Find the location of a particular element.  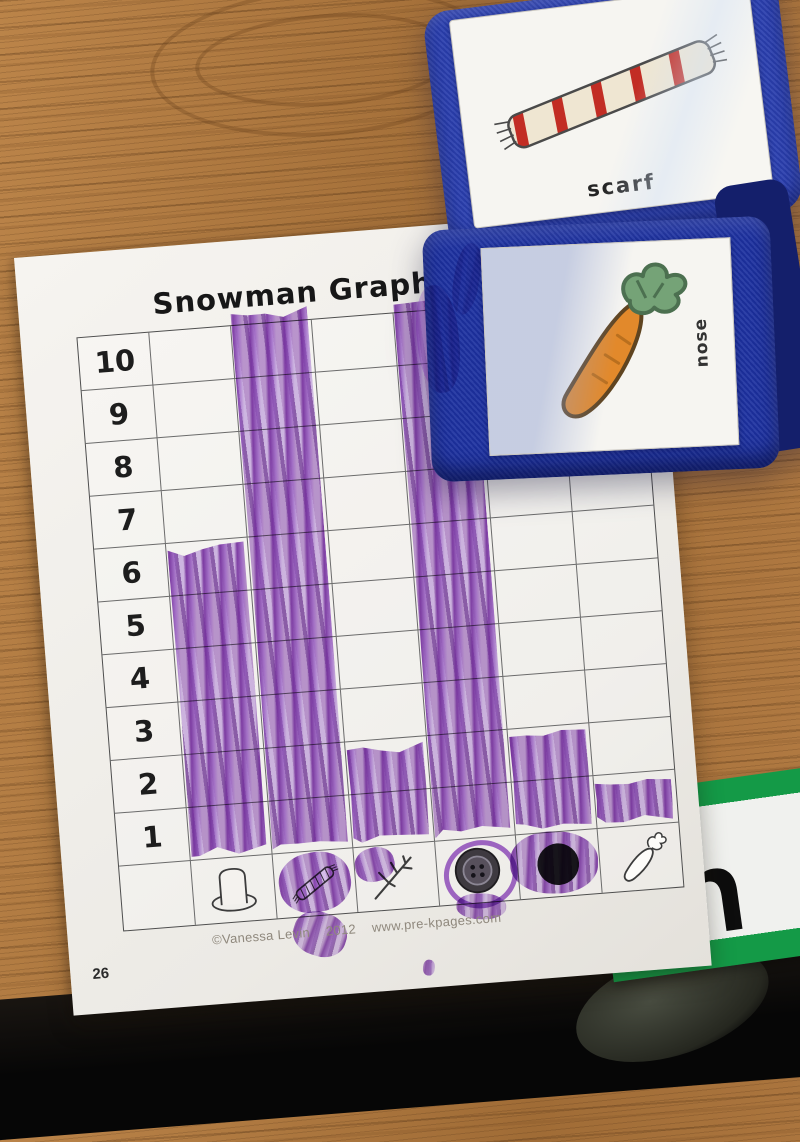

scarf-icon is located at coordinates (315, 884).